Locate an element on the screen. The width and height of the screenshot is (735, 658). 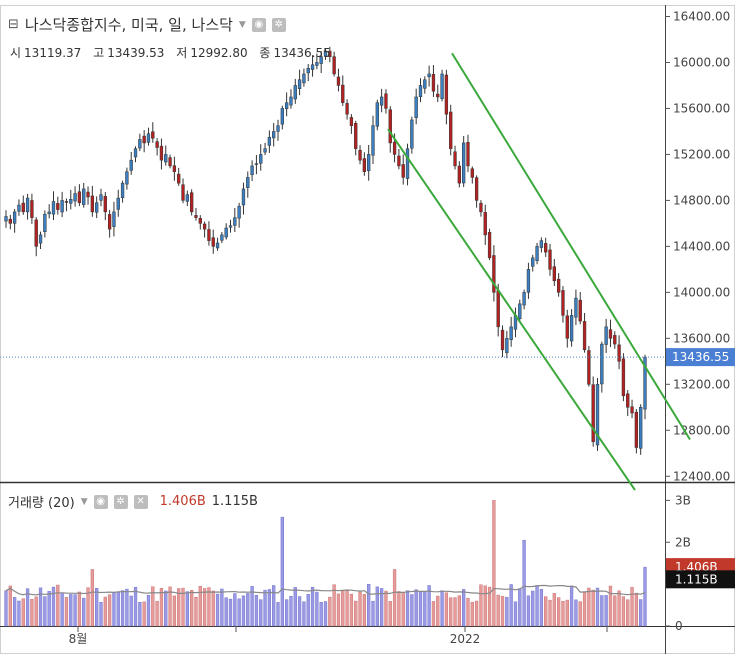
volume-tick-label: 3B is located at coordinates (683, 500).